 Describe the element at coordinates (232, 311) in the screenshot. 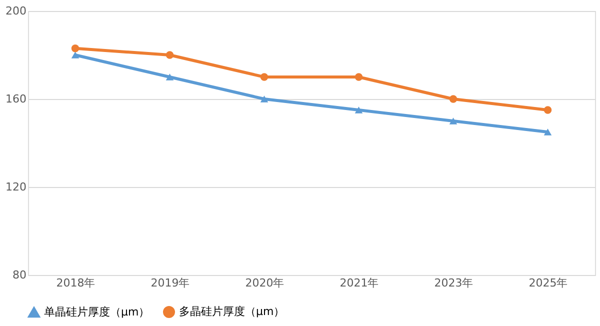

I see `legend-label: 多晶硅片厚度（μm）` at that location.